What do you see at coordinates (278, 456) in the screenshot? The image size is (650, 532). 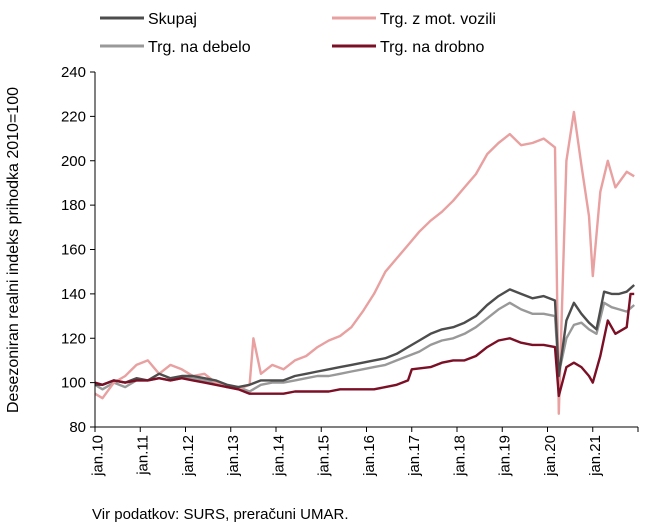 I see `x-tick-label: jan.14` at bounding box center [278, 456].